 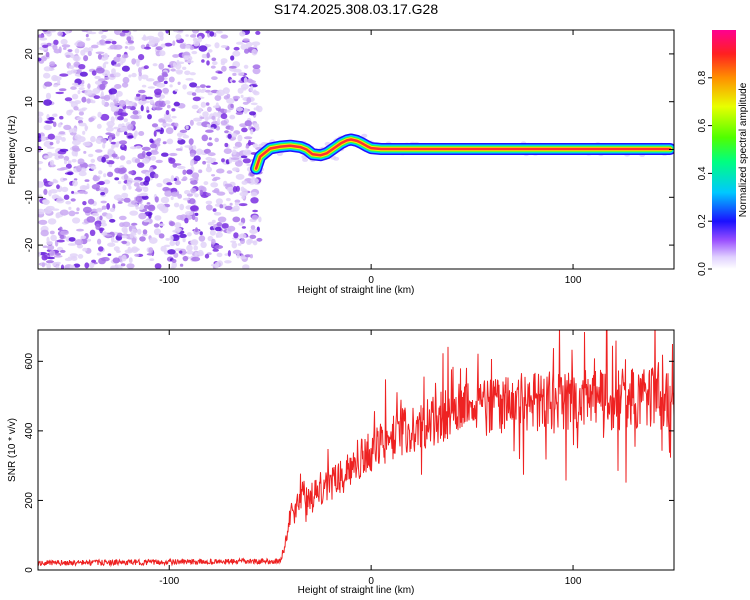 What do you see at coordinates (29, 361) in the screenshot?
I see `y-tick-label: 600` at bounding box center [29, 361].